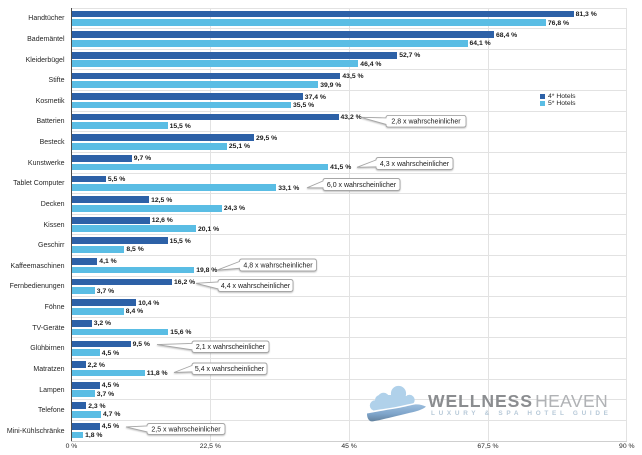  I want to click on svg-text: 2,5 x wahrscheinlicher, so click(186, 429).